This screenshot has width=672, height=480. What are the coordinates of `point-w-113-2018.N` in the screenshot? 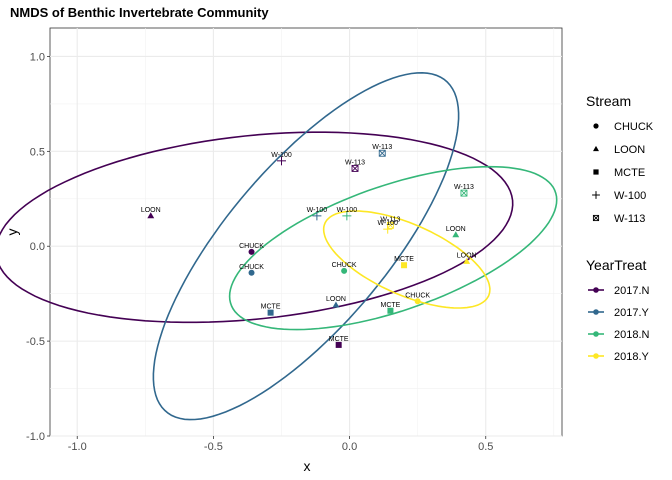 It's located at (464, 193).